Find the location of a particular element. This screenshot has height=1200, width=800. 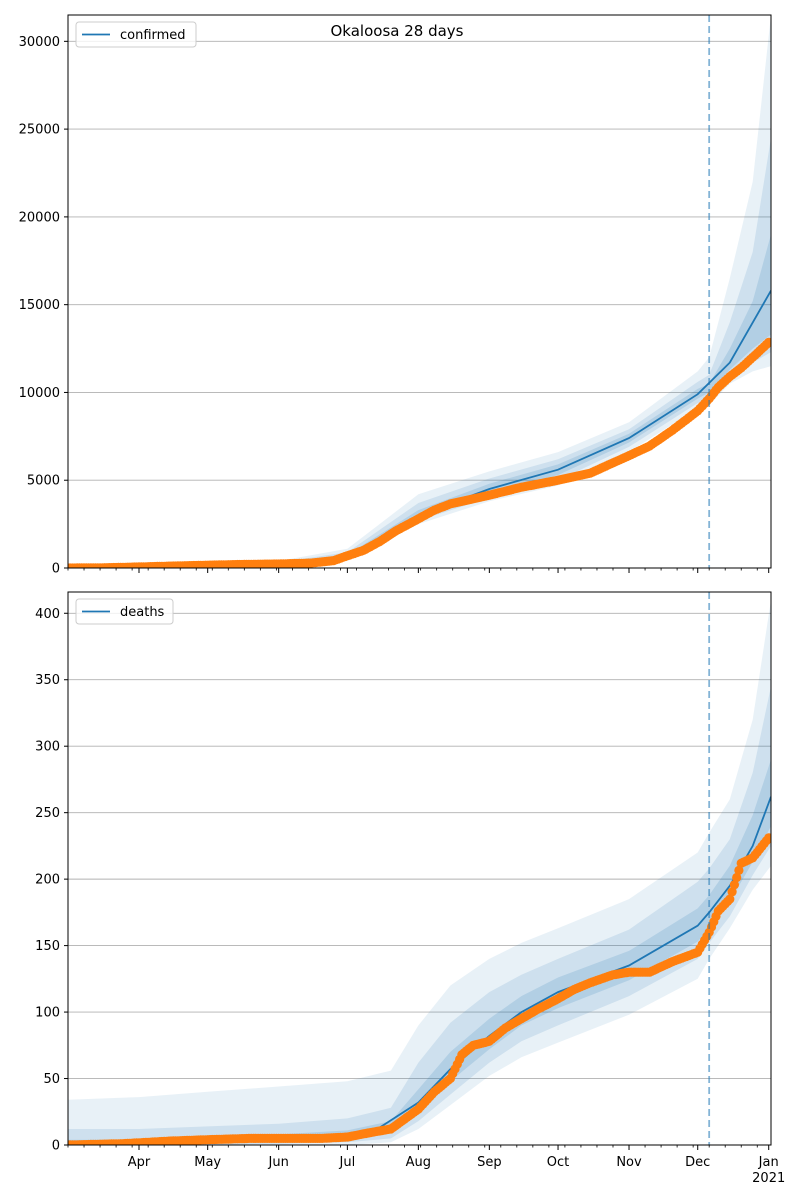

x-tick-label: Oct is located at coordinates (558, 1162).